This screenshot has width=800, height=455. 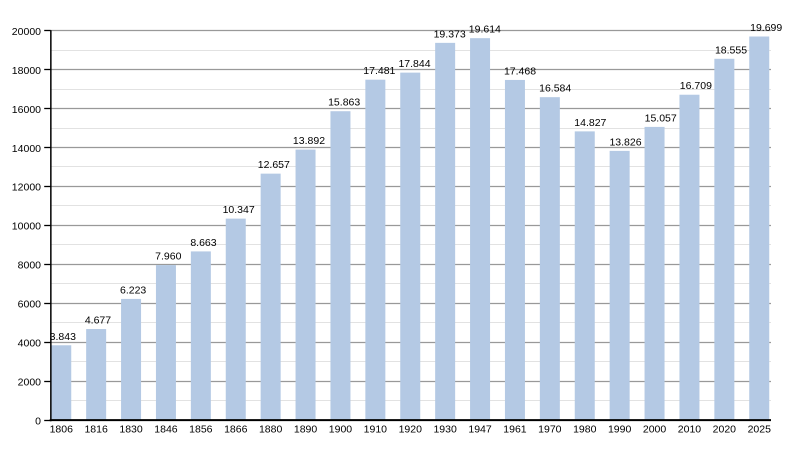 What do you see at coordinates (26, 149) in the screenshot?
I see `svg-text: 14000` at bounding box center [26, 149].